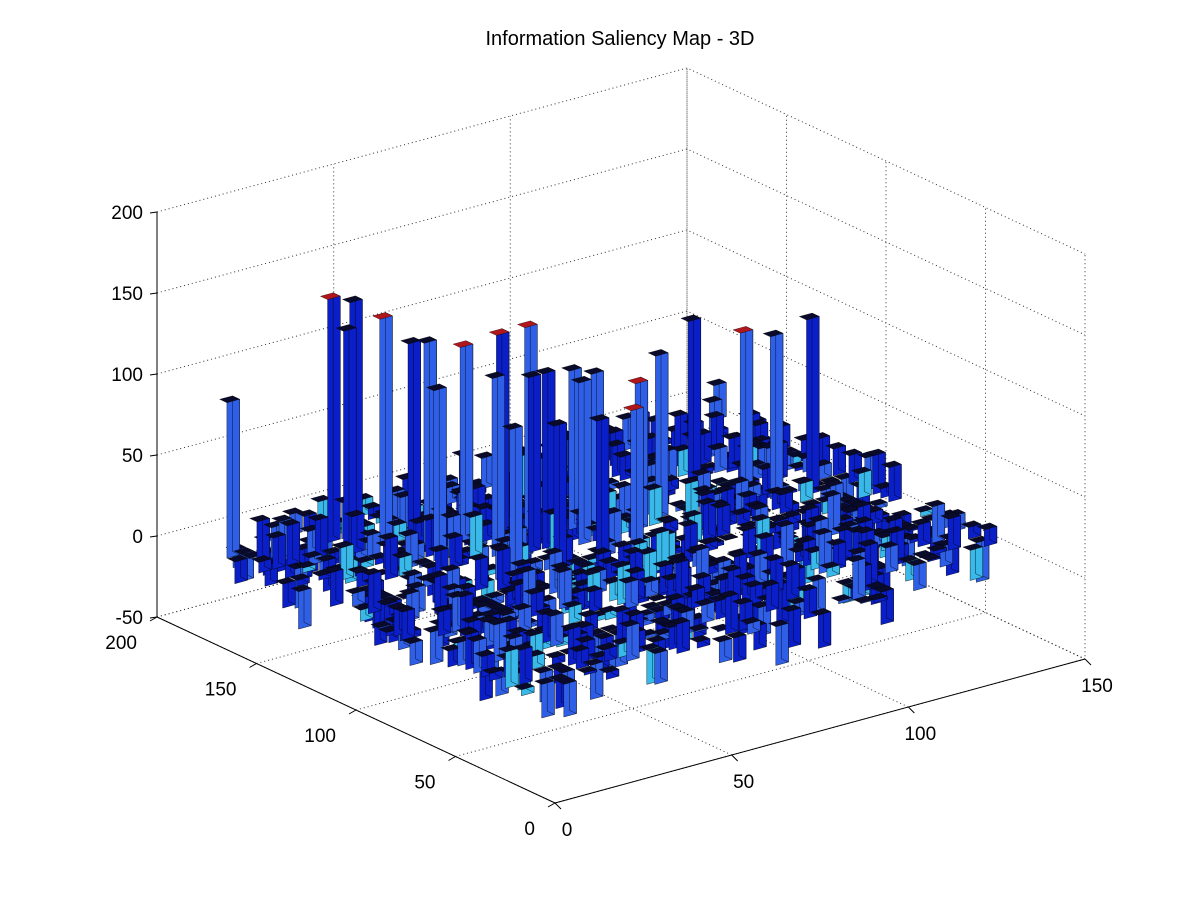  What do you see at coordinates (1088, 662) in the screenshot?
I see `x-tick-mark` at bounding box center [1088, 662].